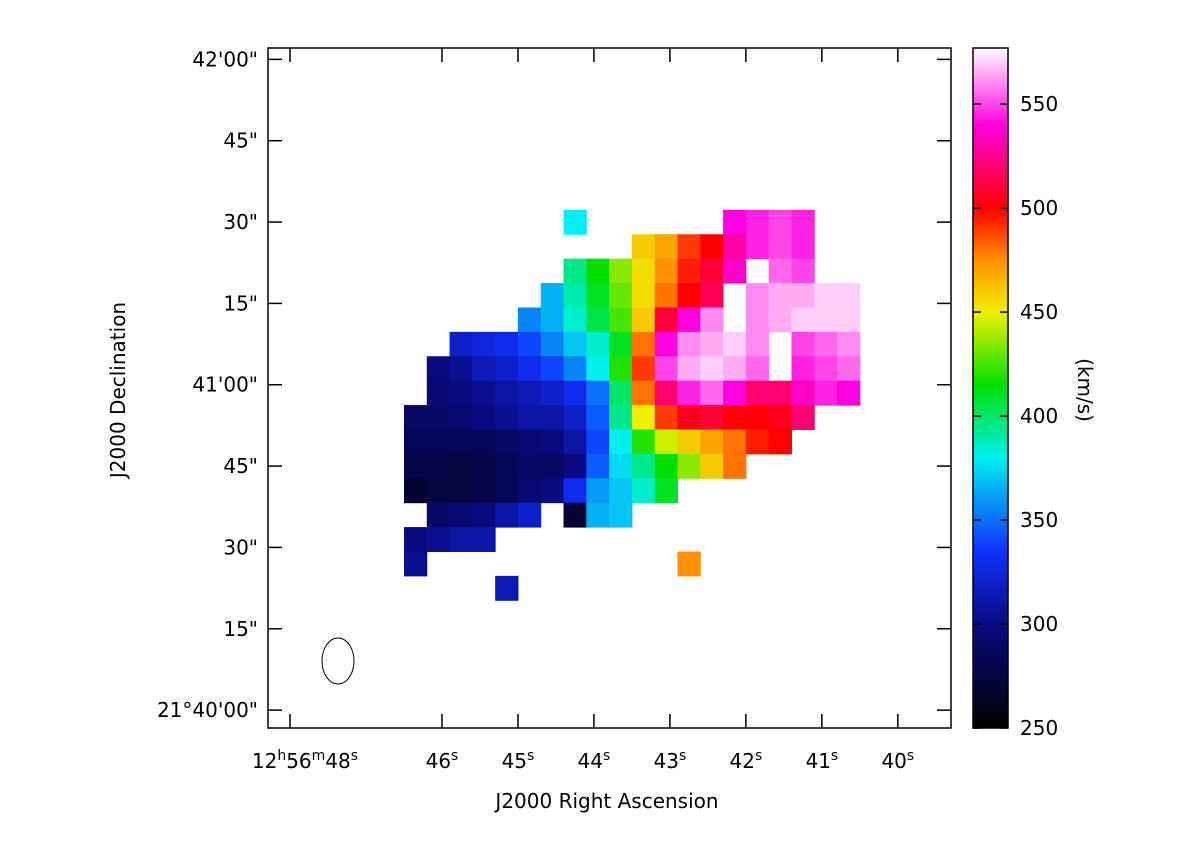  Describe the element at coordinates (518, 760) in the screenshot. I see `tick-label: 45s` at that location.